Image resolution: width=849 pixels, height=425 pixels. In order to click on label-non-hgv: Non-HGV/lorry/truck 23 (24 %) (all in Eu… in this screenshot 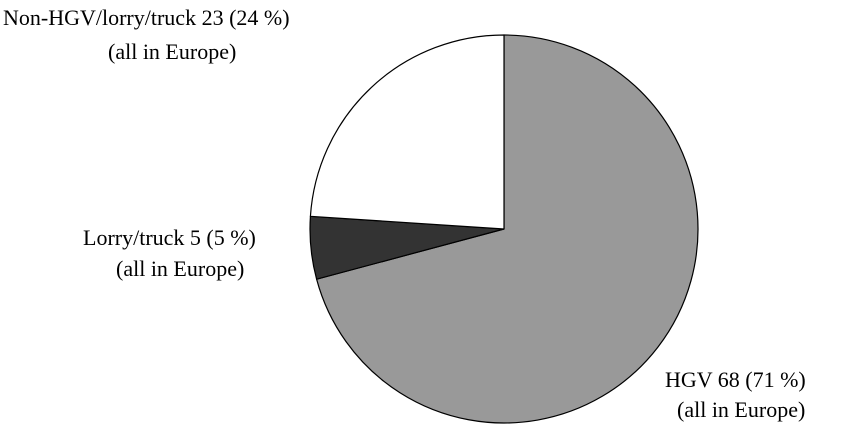, I will do `click(146, 34)`.